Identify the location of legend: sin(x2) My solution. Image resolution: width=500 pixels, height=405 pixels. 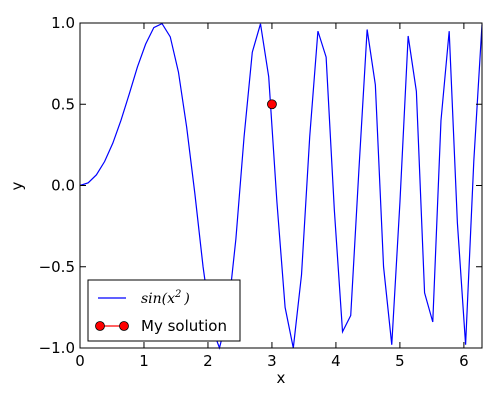
(164, 310).